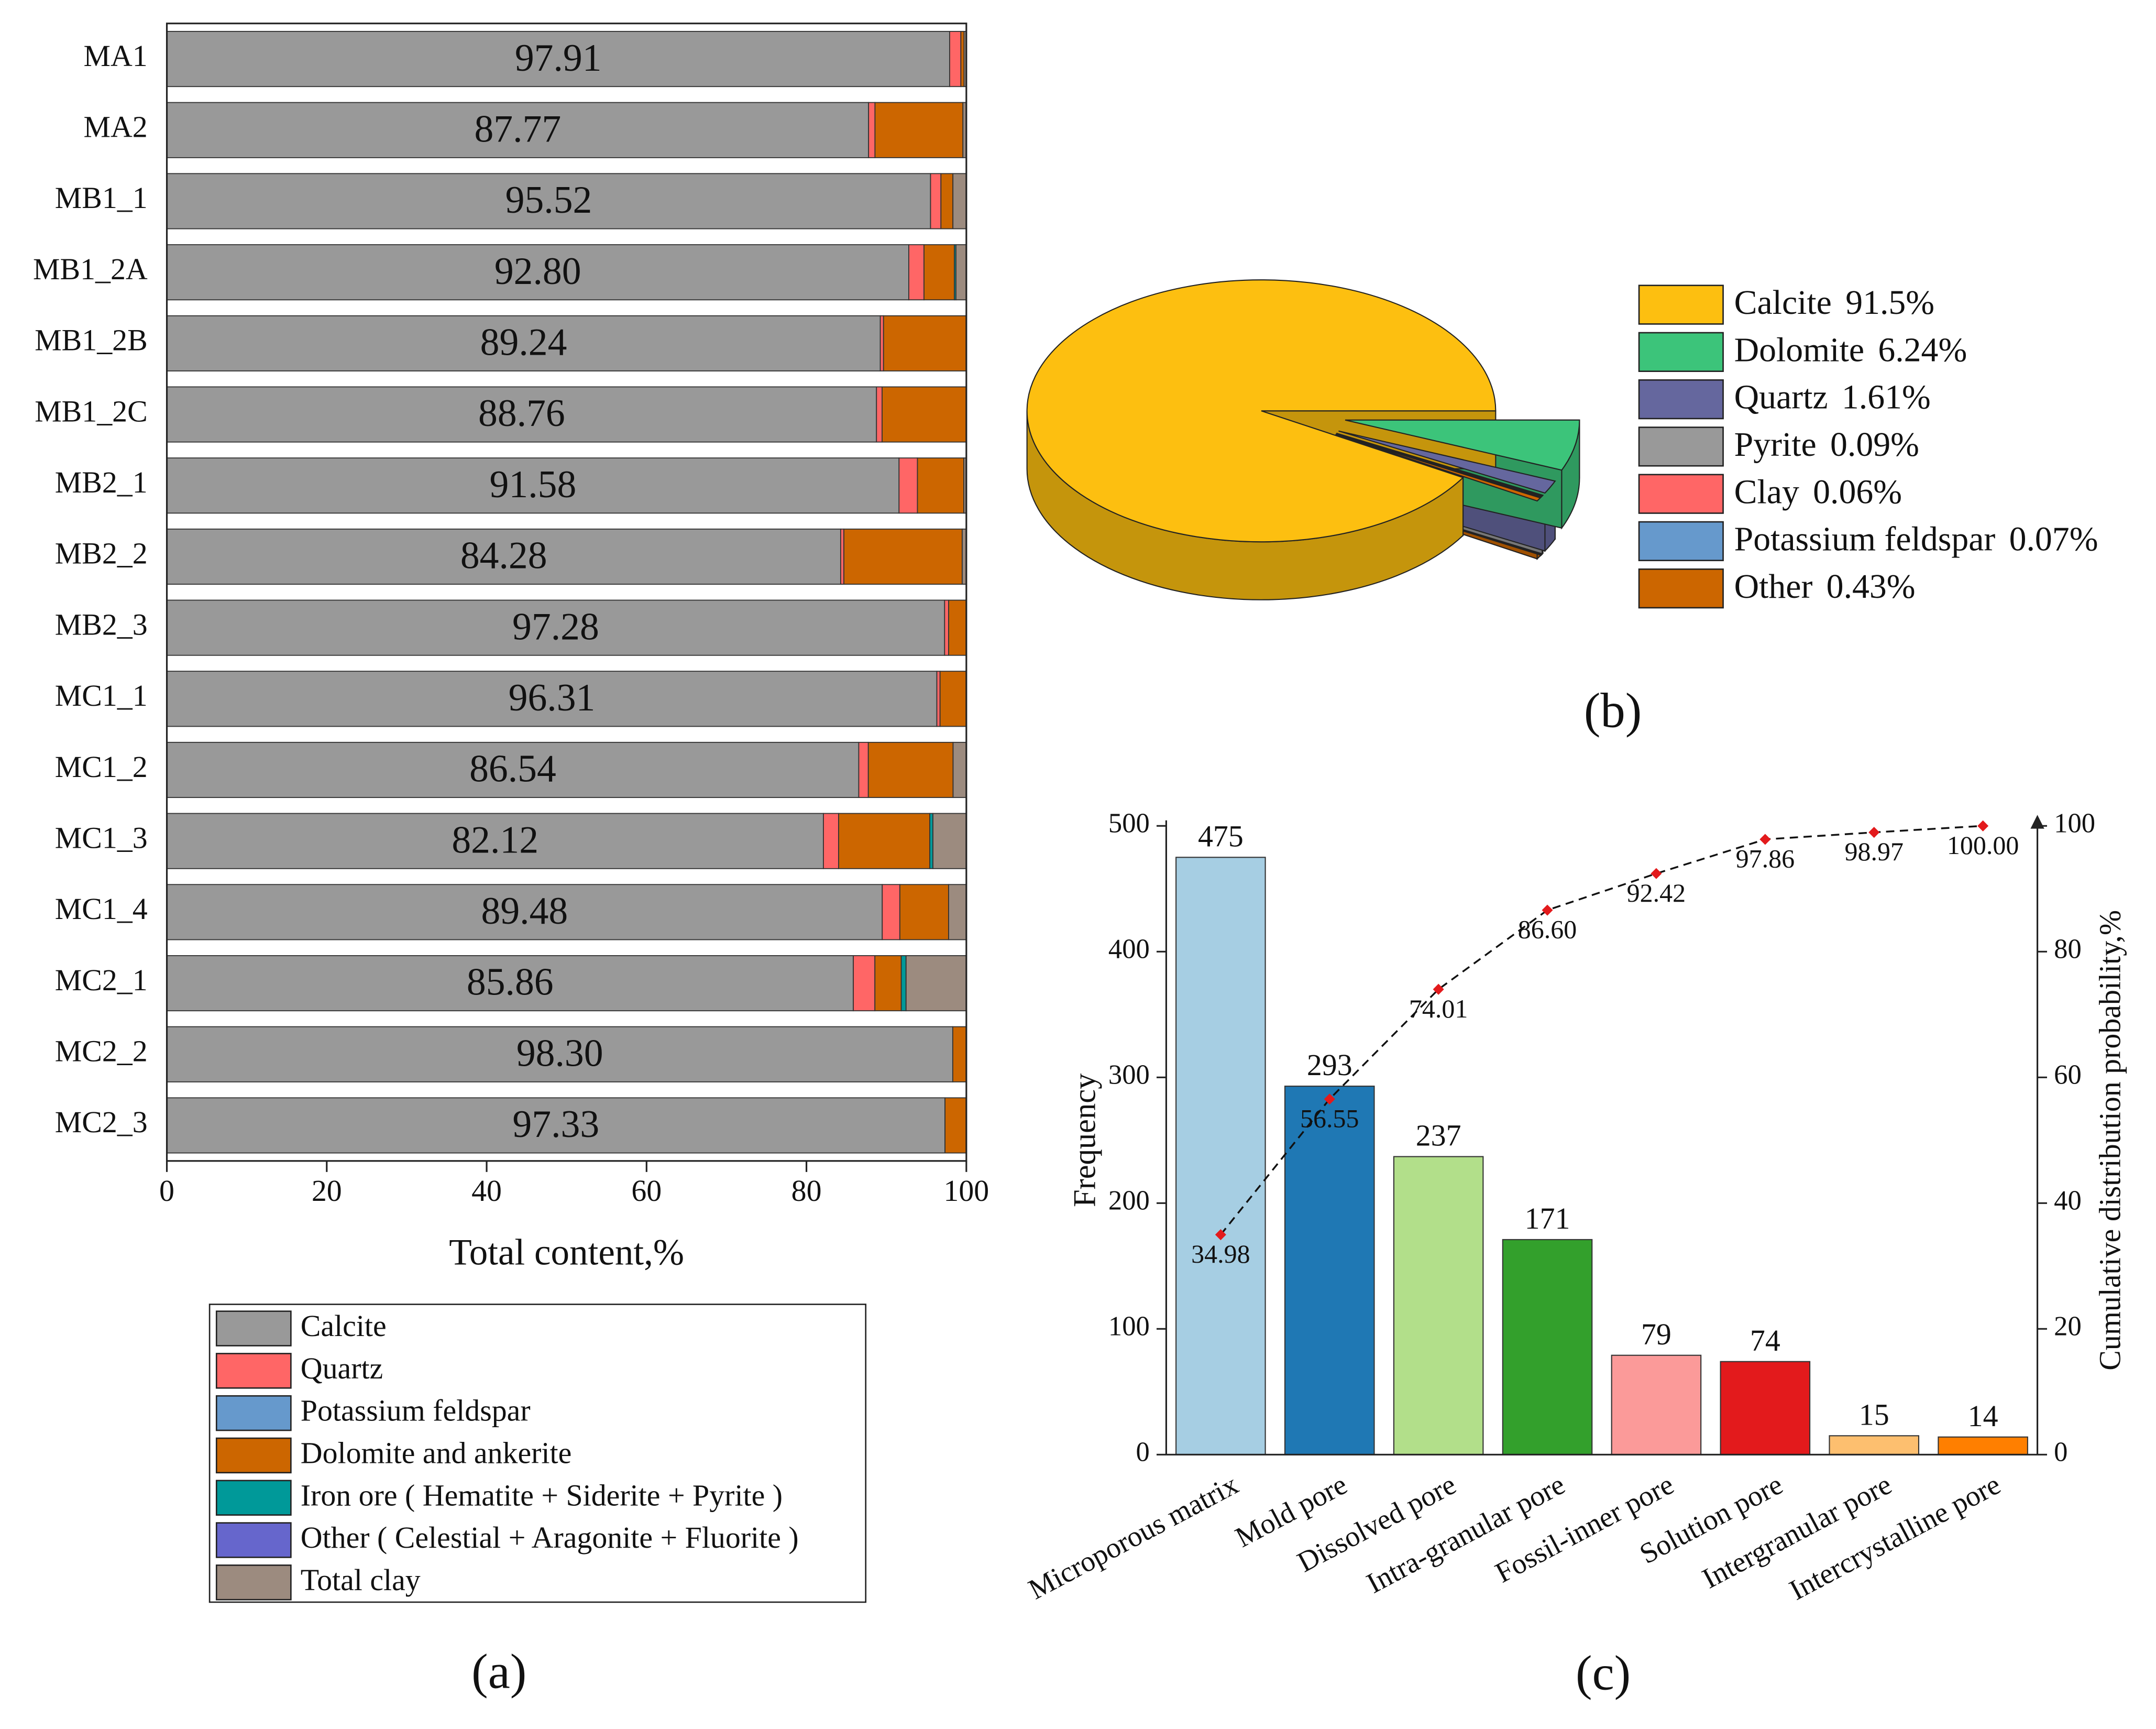 The image size is (2156, 1729). I want to click on y-tick-label: MC2_3, so click(102, 1122).